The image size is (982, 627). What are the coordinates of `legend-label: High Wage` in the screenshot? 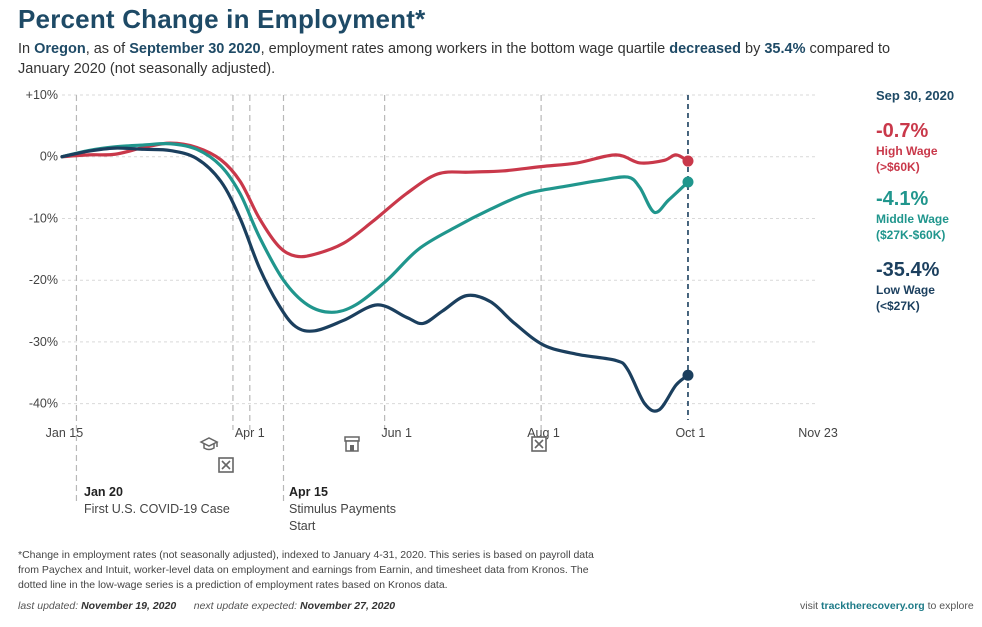 It's located at (907, 151).